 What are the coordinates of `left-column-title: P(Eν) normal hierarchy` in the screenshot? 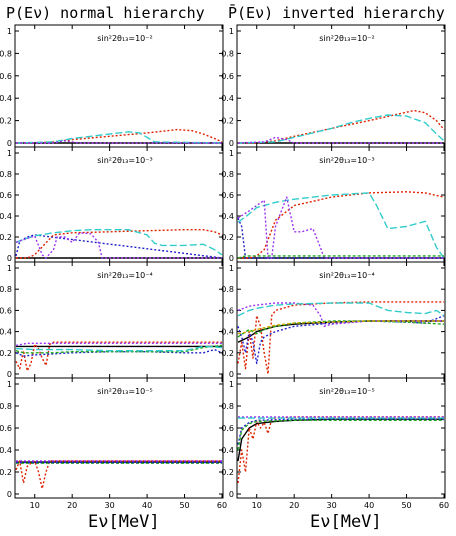 It's located at (105, 13).